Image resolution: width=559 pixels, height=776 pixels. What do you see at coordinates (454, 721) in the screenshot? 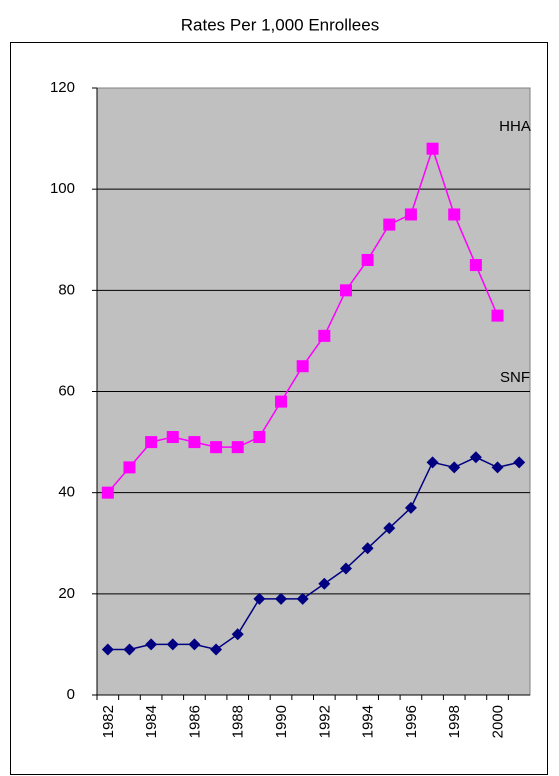
I see `x-tick-label: 1998` at bounding box center [454, 721].